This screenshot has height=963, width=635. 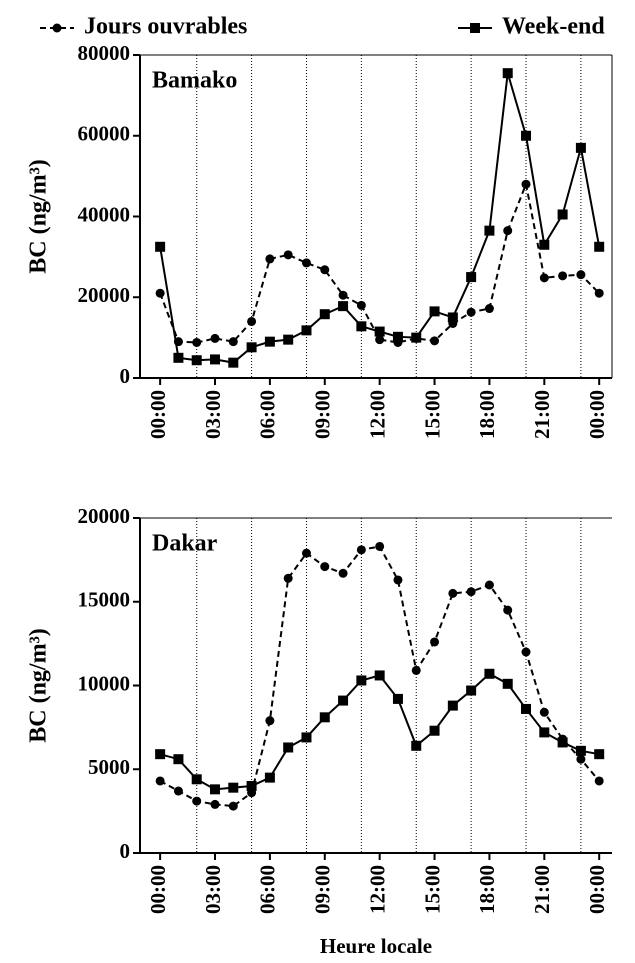 What do you see at coordinates (109, 767) in the screenshot?
I see `y-tick-label: 5000` at bounding box center [109, 767].